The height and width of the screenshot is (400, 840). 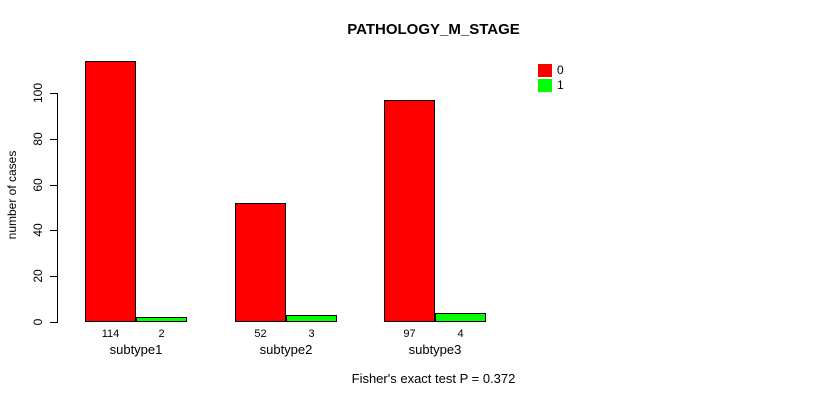 What do you see at coordinates (260, 334) in the screenshot?
I see `bar-value-label: 52` at bounding box center [260, 334].